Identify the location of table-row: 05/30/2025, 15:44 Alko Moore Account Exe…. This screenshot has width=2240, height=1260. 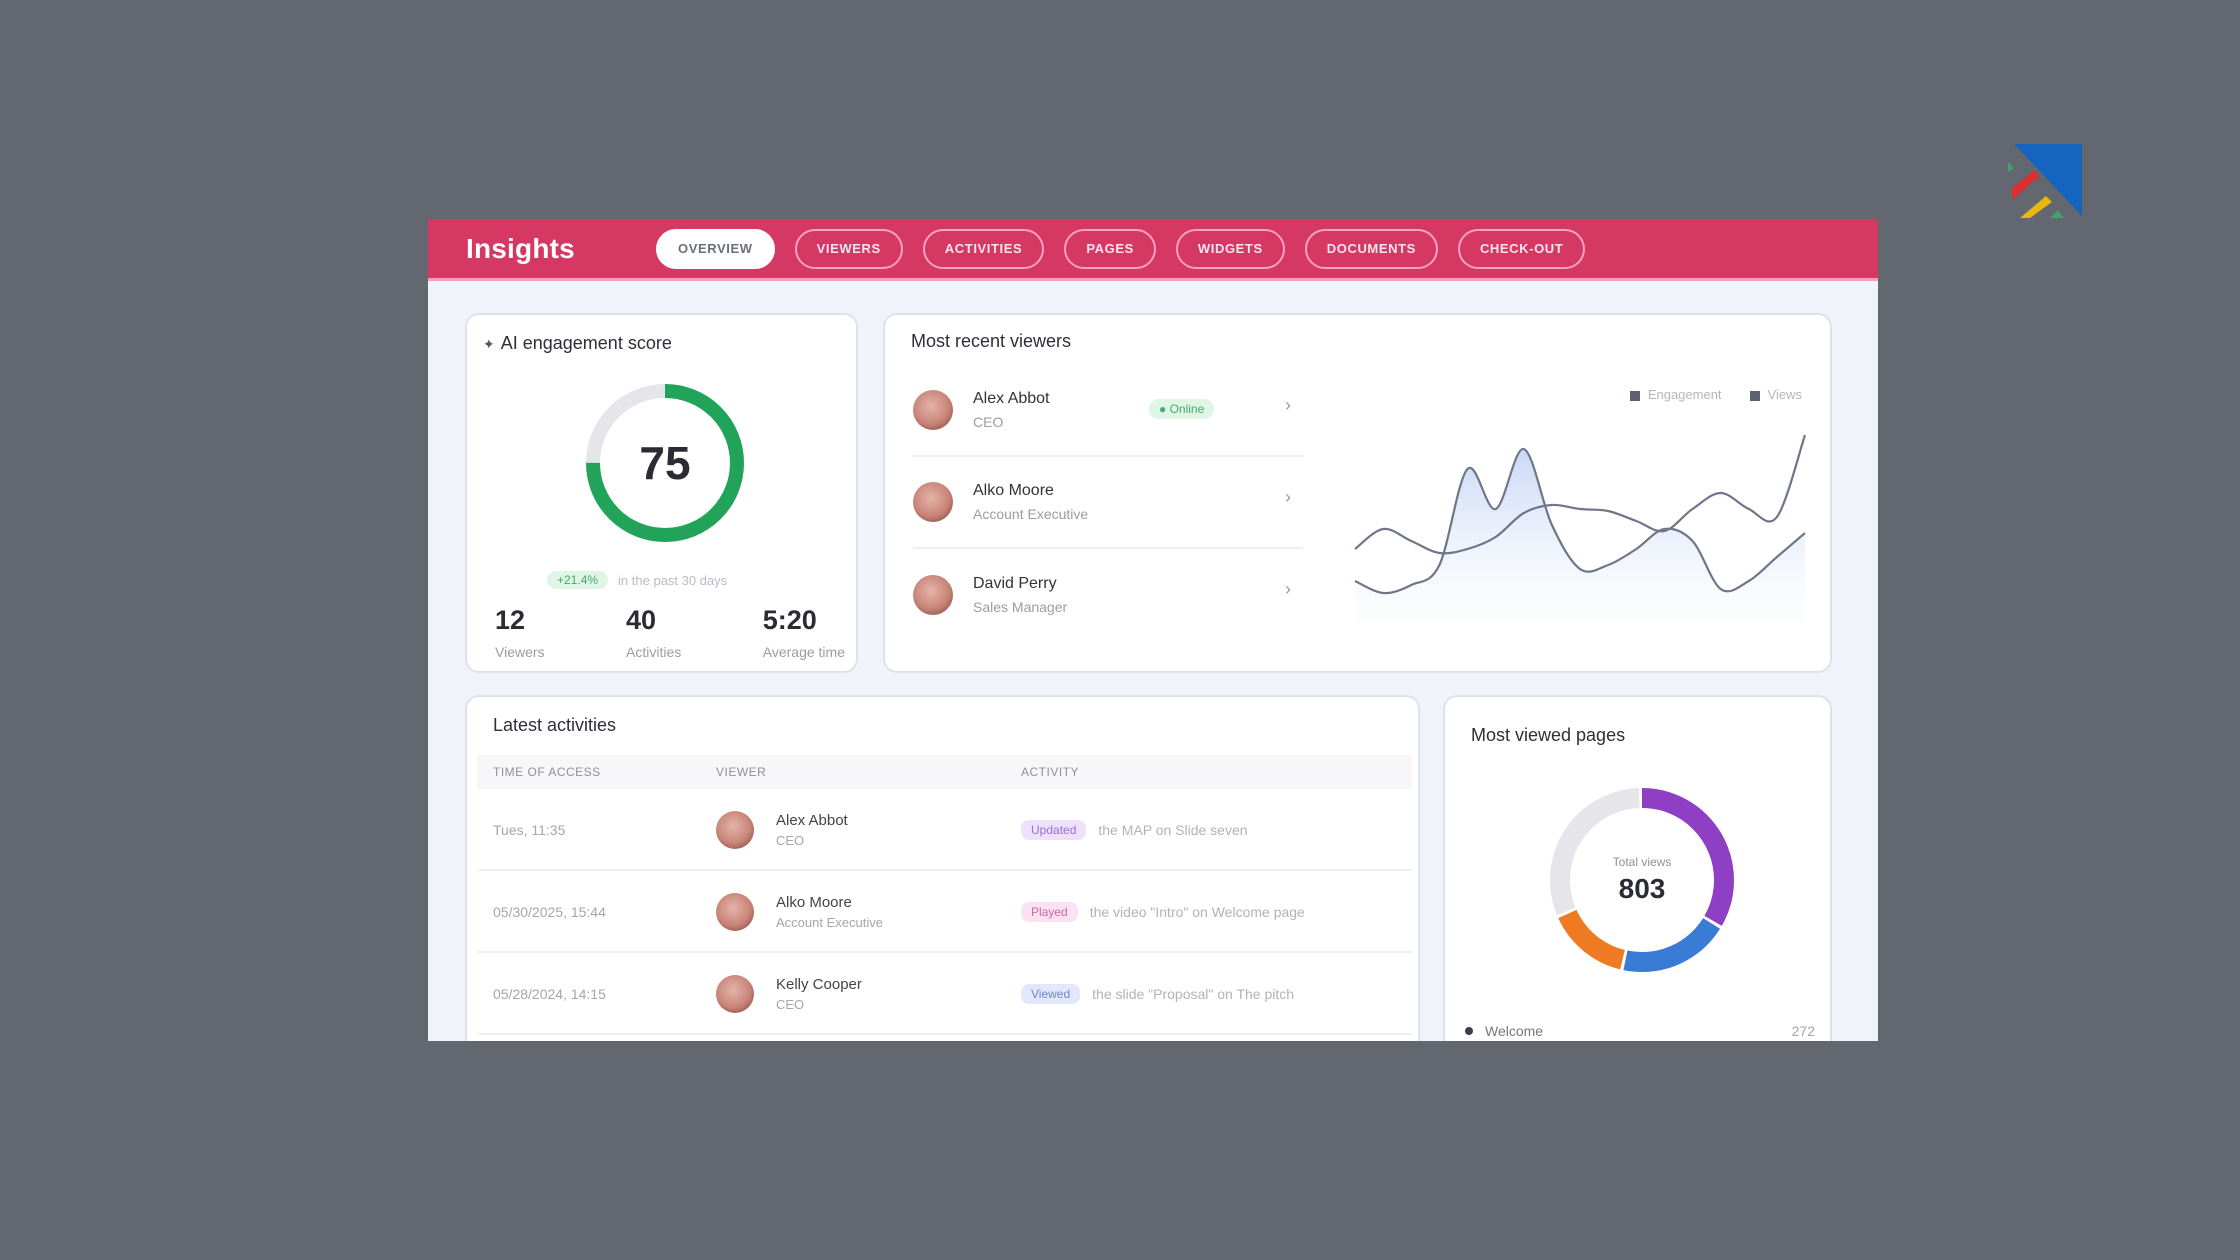
(944, 913).